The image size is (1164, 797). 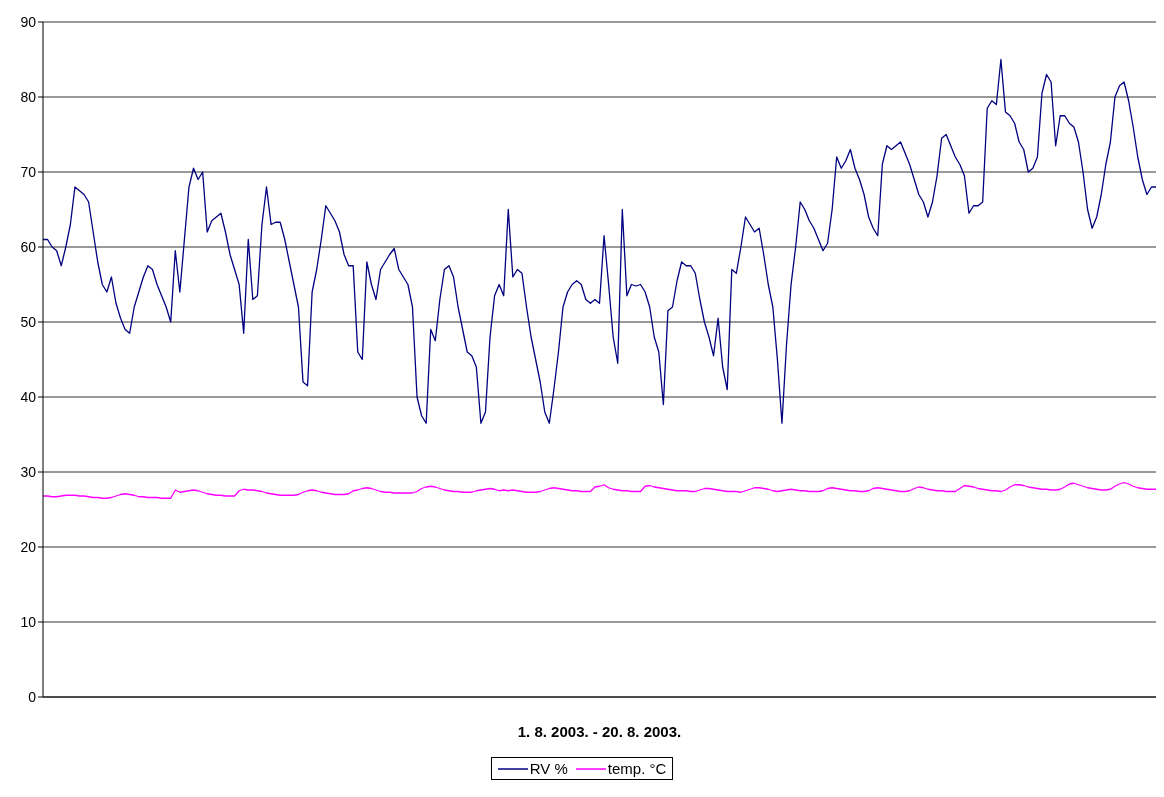 I want to click on y-tick-label: 80, so click(x=28, y=96).